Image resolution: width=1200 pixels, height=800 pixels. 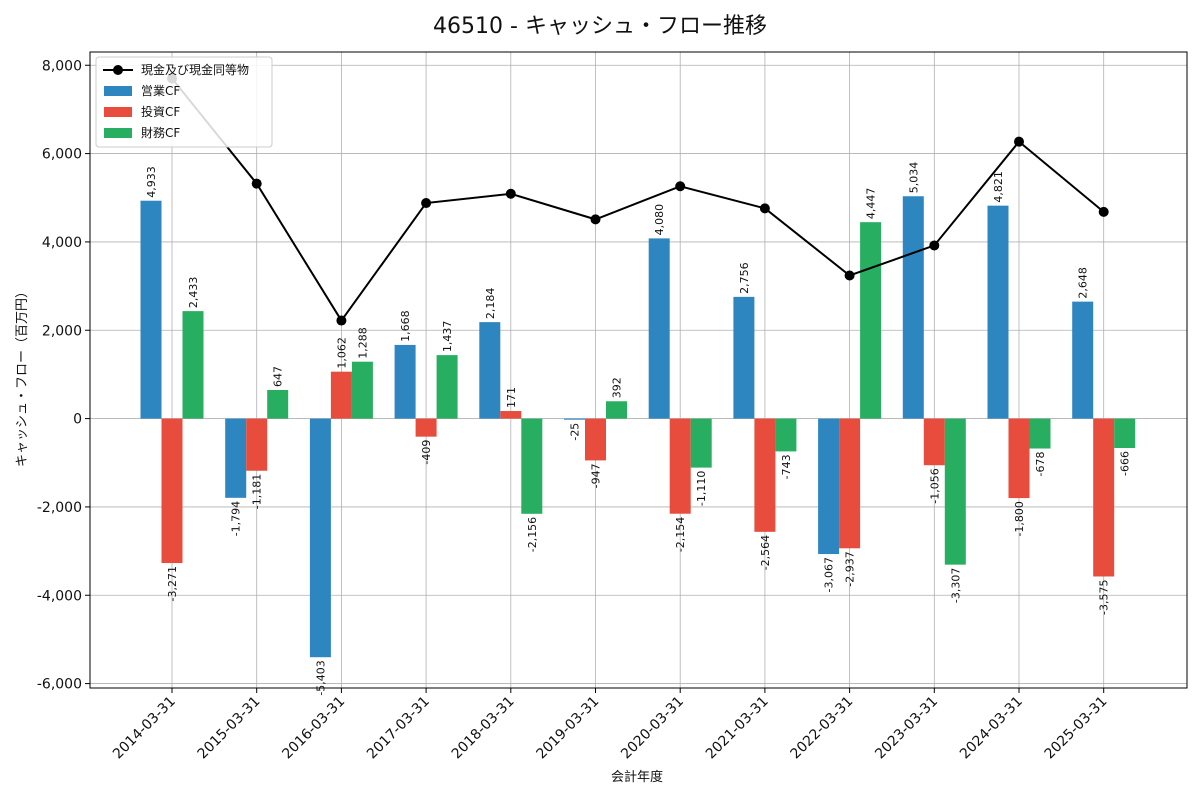 What do you see at coordinates (786, 466) in the screenshot?
I see `data-label: -743` at bounding box center [786, 466].